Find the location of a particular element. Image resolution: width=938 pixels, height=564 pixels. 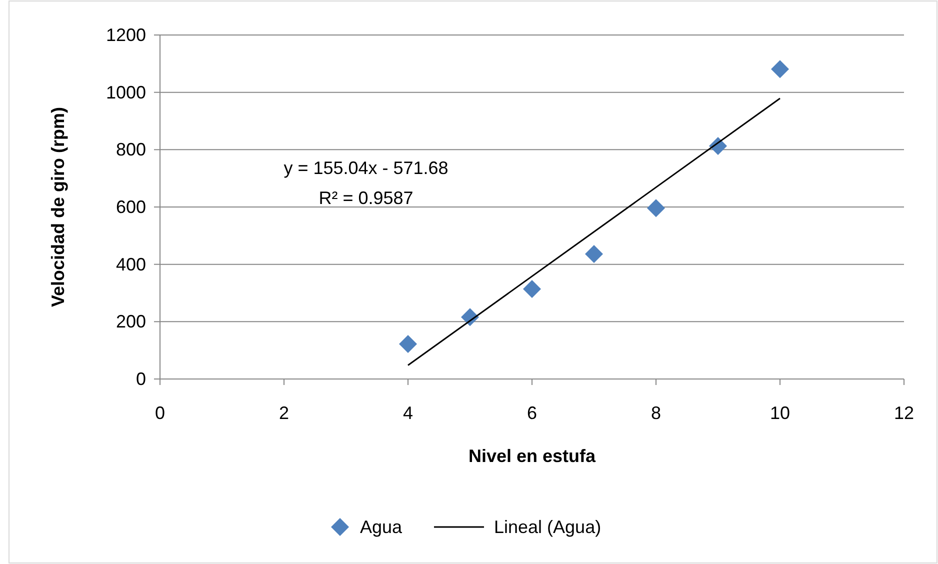

x-tick-label: 10 is located at coordinates (780, 413).